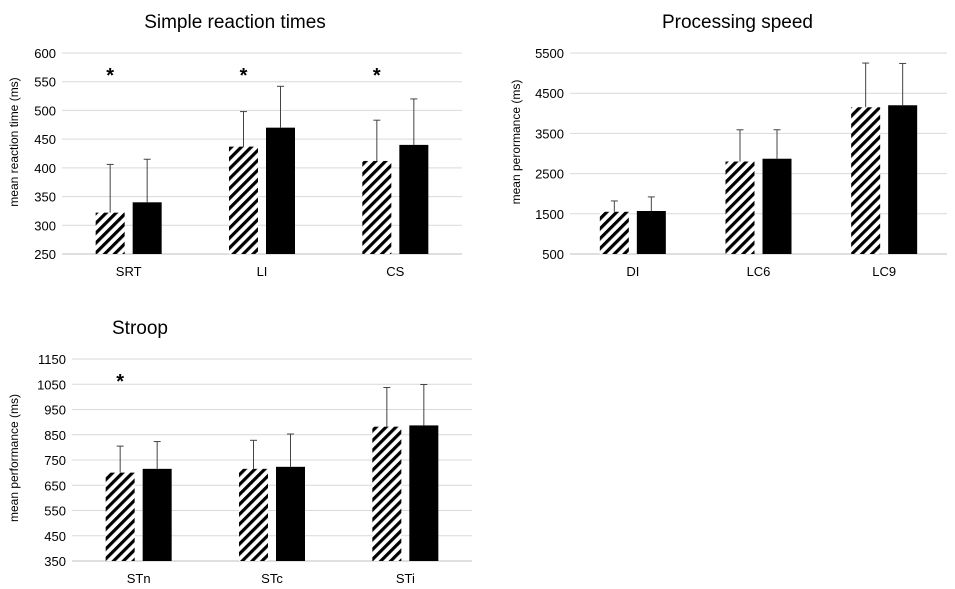 The image size is (955, 589). I want to click on y-tick-label: 850, so click(55, 435).